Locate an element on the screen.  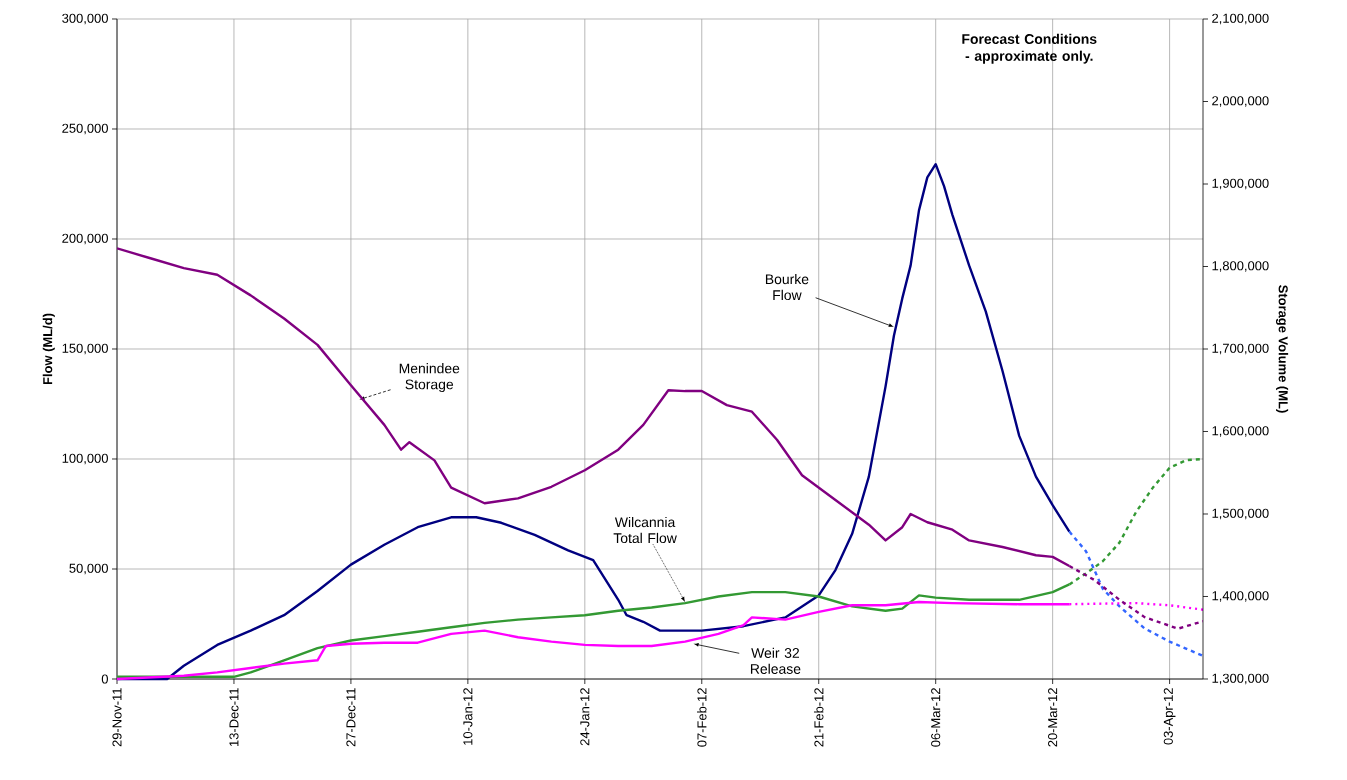
y2-tick-label: 1,500,000 is located at coordinates (1240, 514).